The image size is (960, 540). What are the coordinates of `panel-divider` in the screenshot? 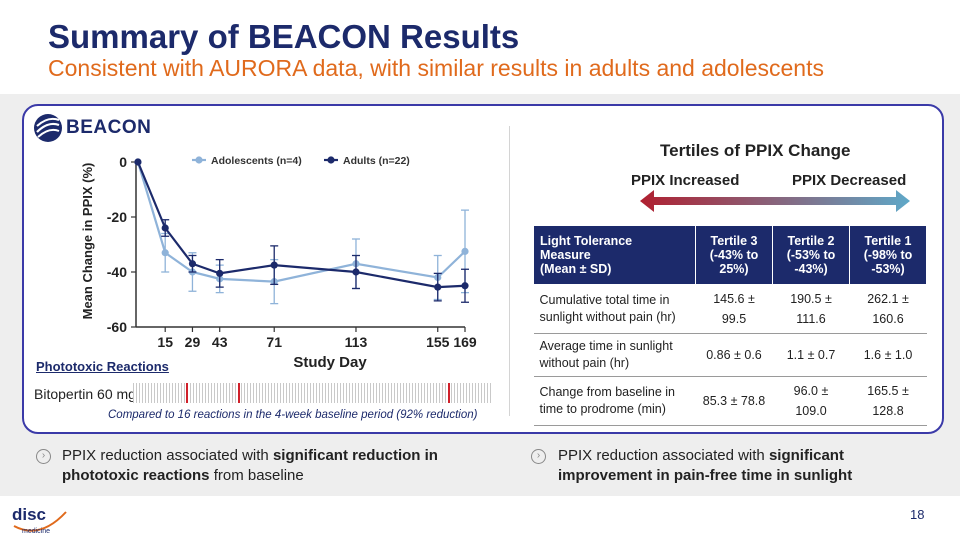 It's located at (509, 271).